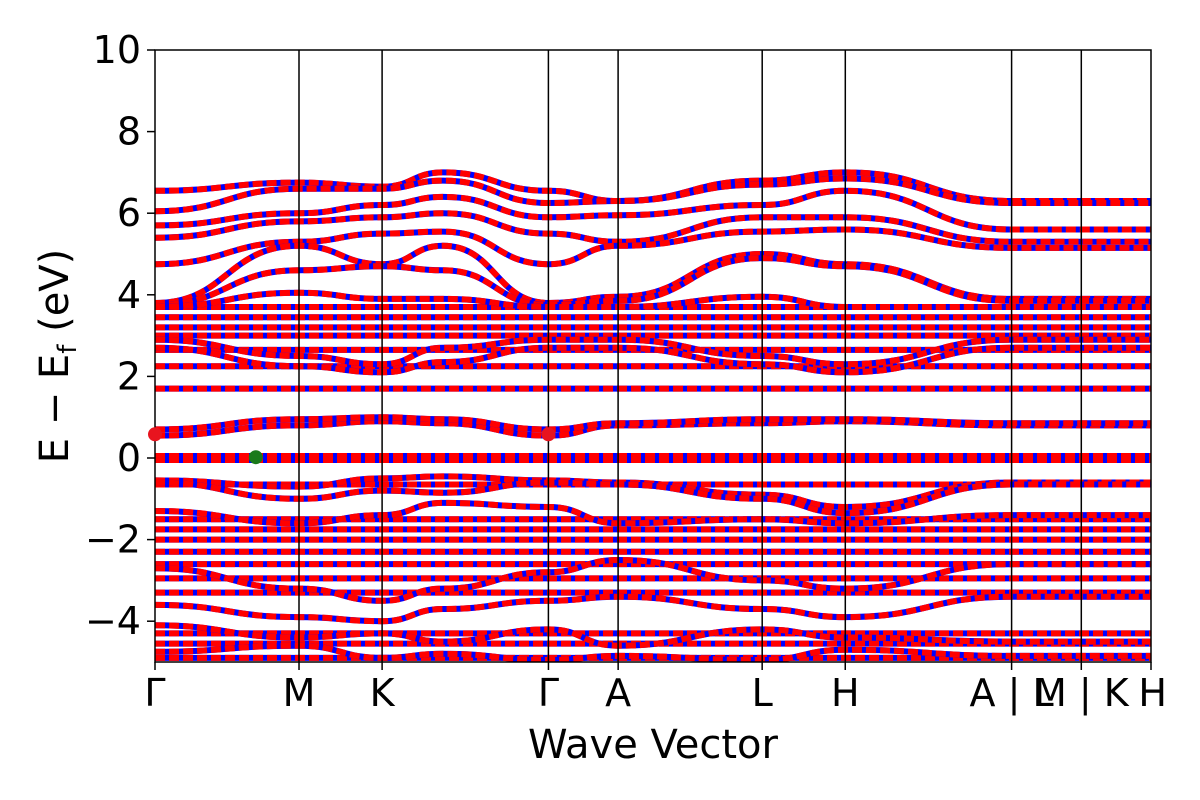  Describe the element at coordinates (57, 356) in the screenshot. I see `y-axis-title: E − Ef (eV)` at that location.